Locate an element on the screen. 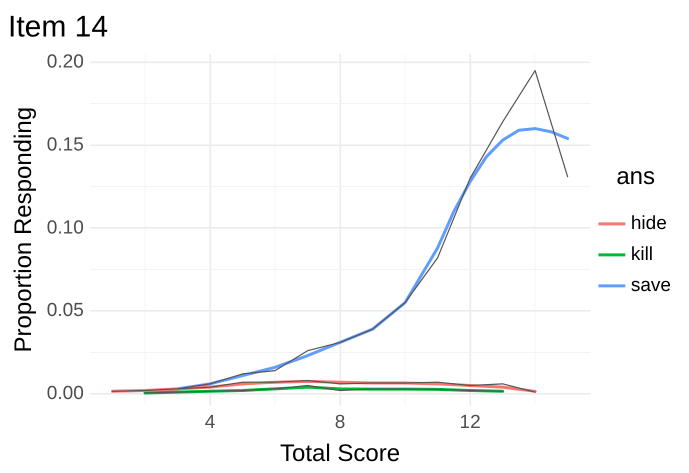  x-tick-label: 12 is located at coordinates (470, 423).